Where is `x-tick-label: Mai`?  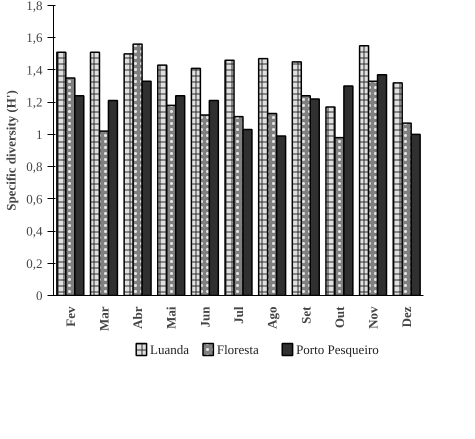
x-tick-label: Mai is located at coordinates (171, 317).